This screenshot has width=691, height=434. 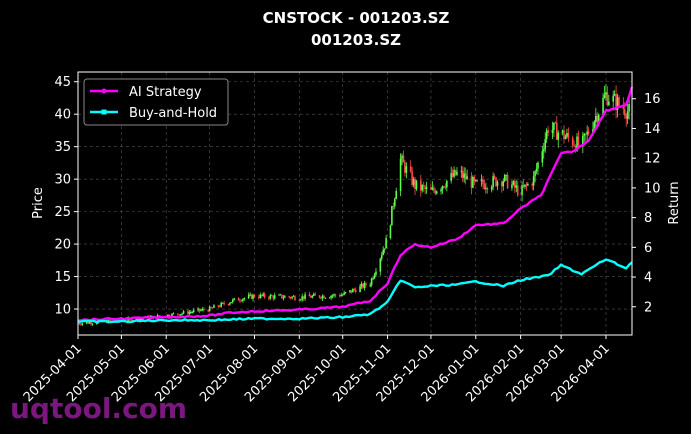 I want to click on y-tick-label: 15, so click(x=62, y=277).